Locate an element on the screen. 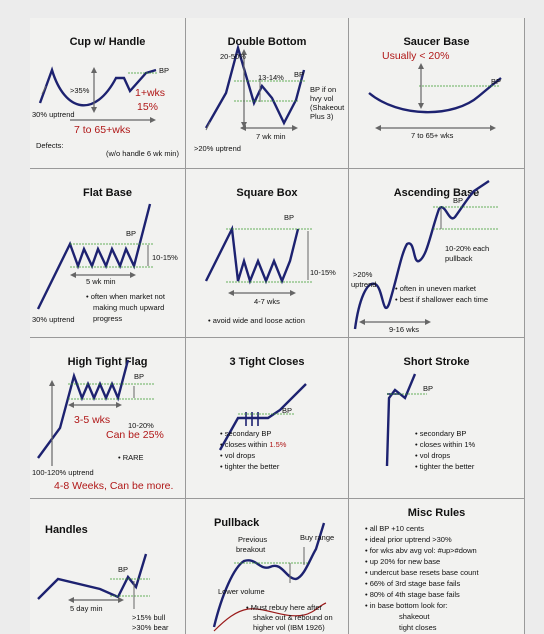  rule-item: up 20% for new base is located at coordinates (422, 561).